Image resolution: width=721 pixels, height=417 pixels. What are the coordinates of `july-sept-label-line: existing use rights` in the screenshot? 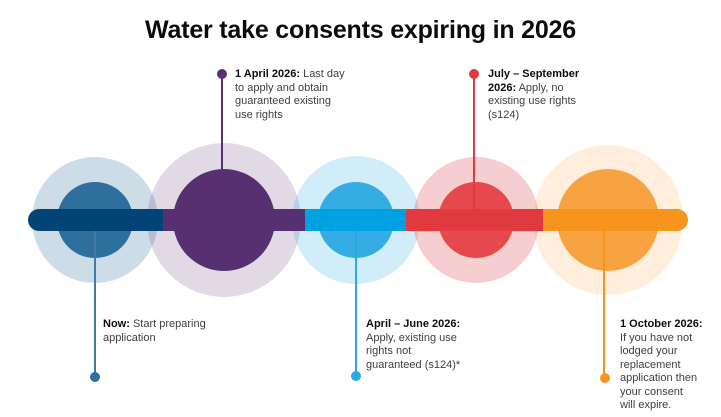 It's located at (533, 102).